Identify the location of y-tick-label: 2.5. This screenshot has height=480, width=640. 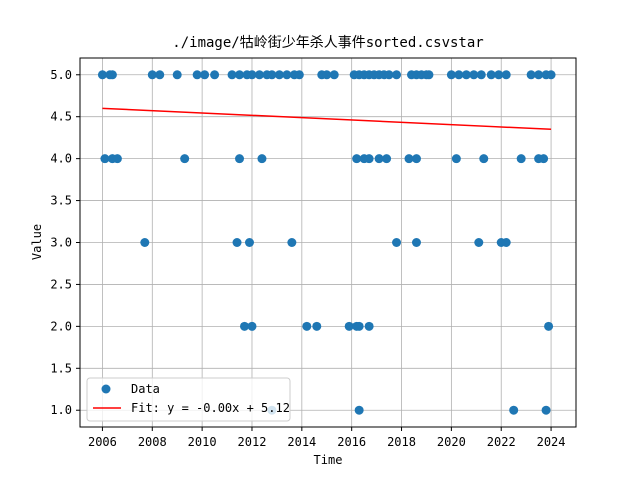
(61, 284).